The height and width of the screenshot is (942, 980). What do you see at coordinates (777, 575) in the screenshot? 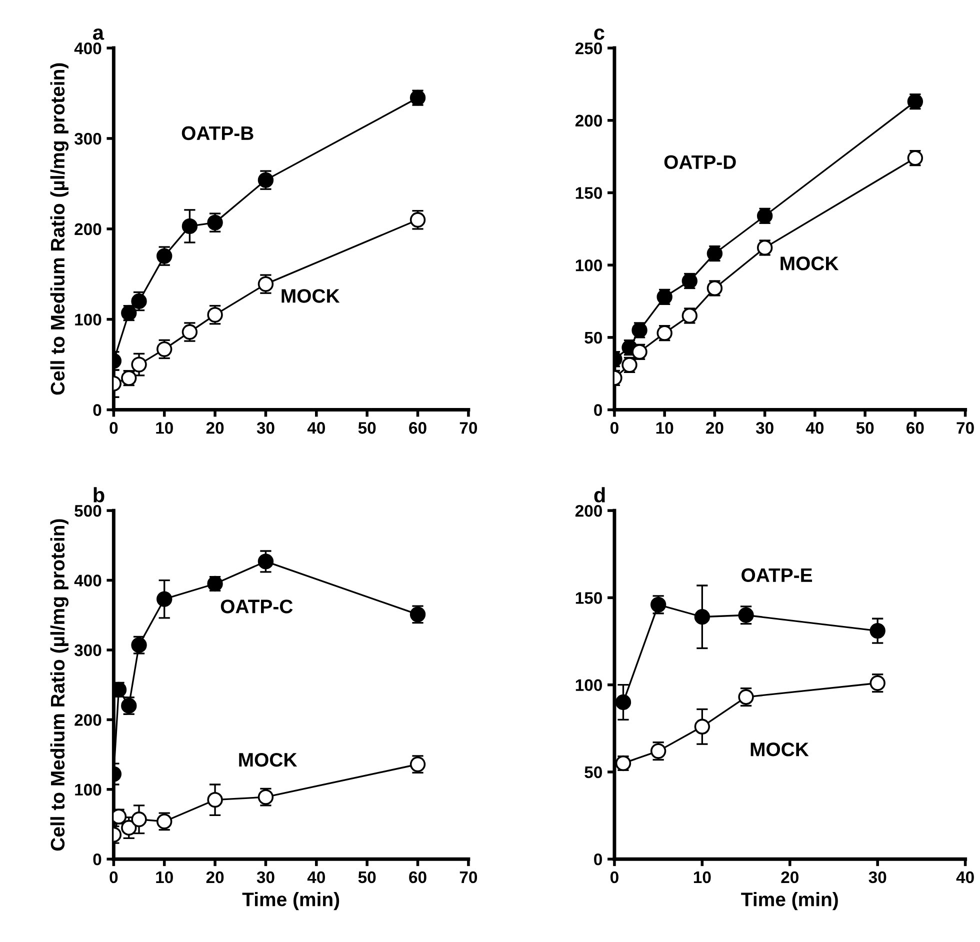
I see `series-label: OATP-E` at bounding box center [777, 575].